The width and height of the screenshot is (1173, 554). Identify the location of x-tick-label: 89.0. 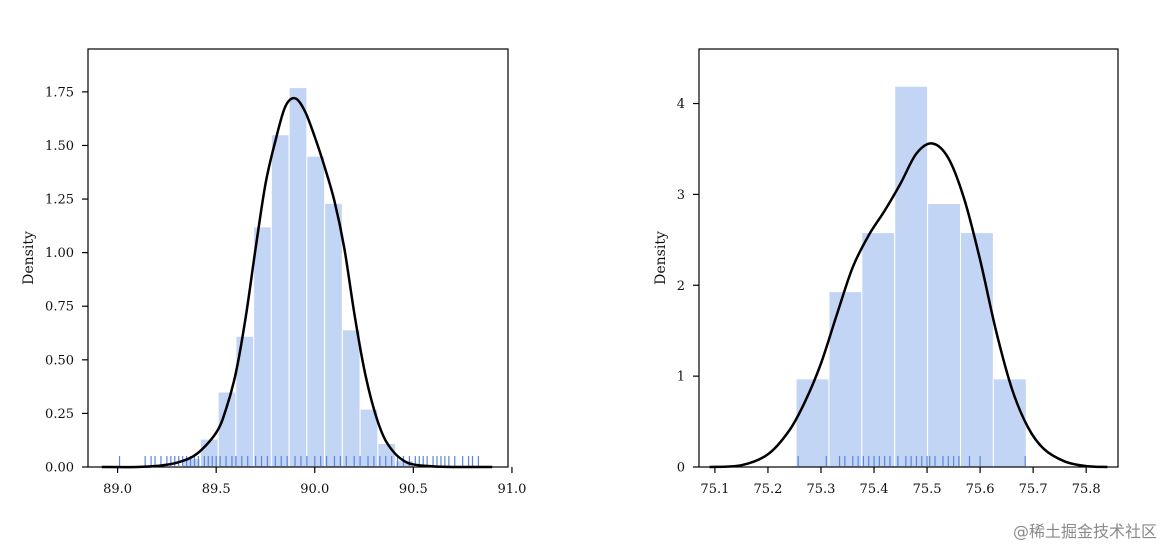
(117, 489).